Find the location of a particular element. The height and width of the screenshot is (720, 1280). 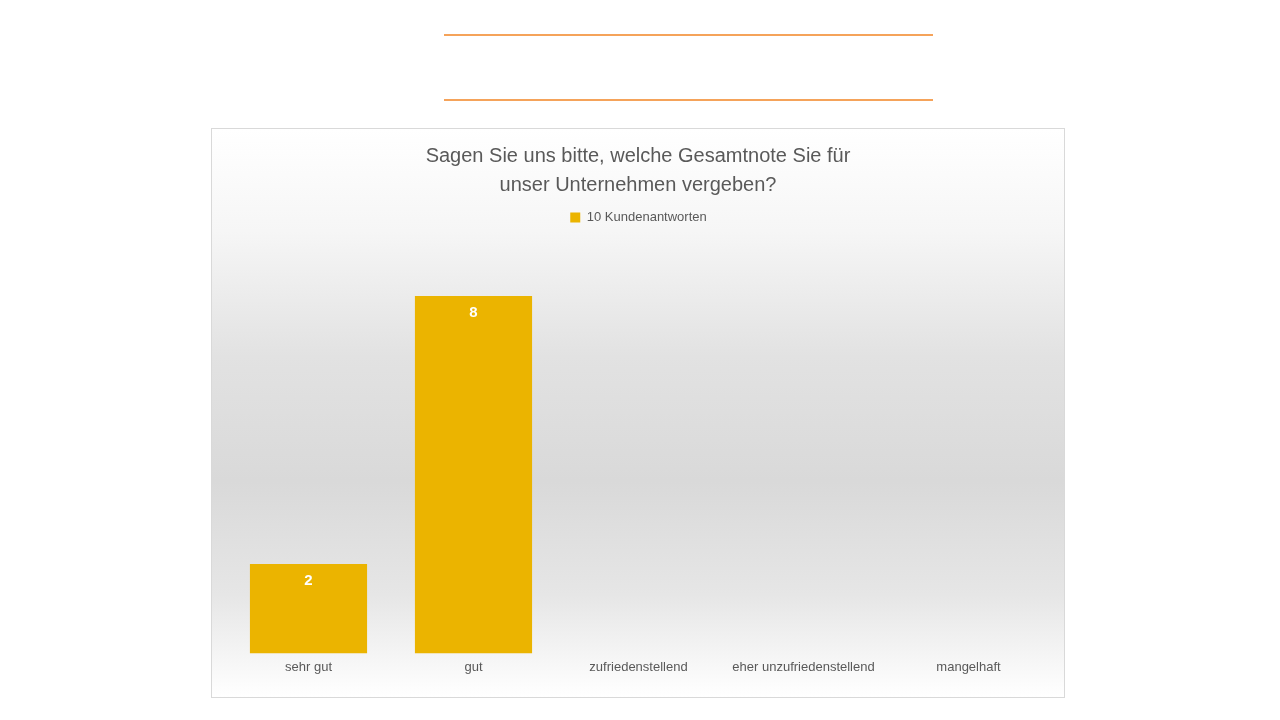

data-label: 8 is located at coordinates (473, 312).